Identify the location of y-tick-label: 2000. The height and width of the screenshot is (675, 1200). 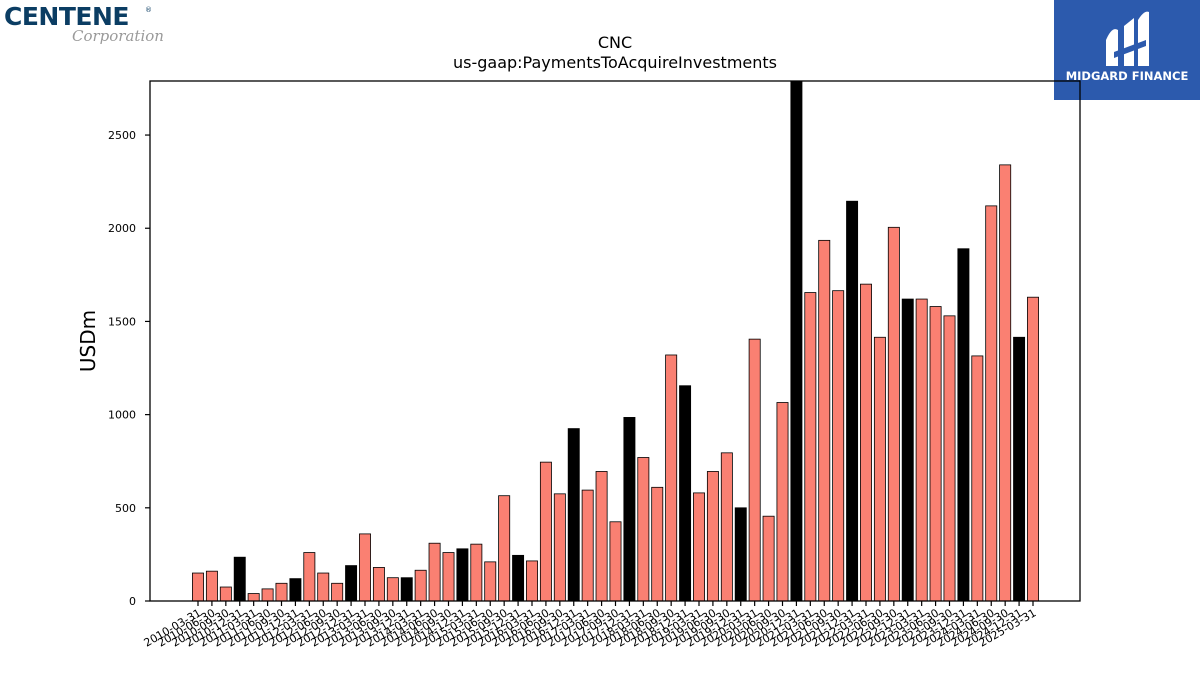
(122, 228).